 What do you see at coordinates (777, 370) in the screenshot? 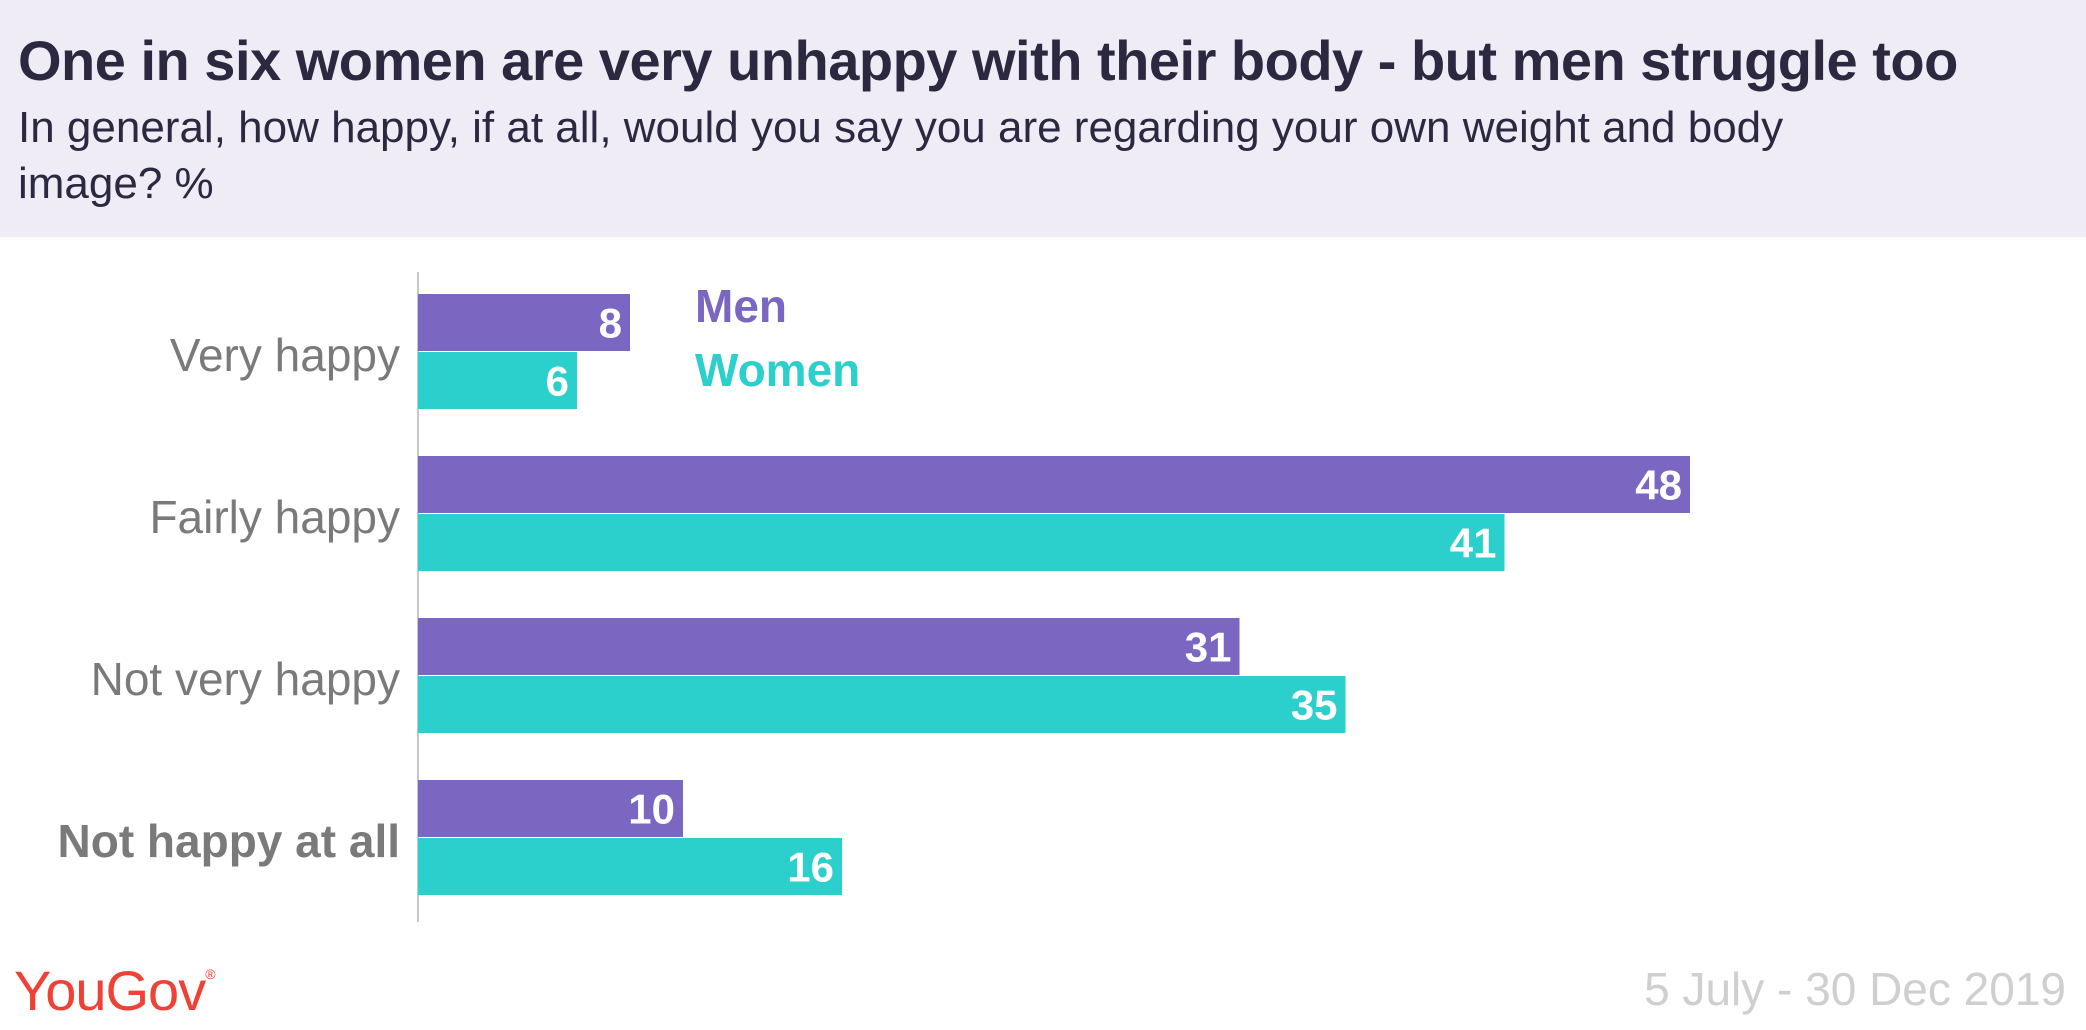
I see `legend-women: Women` at bounding box center [777, 370].